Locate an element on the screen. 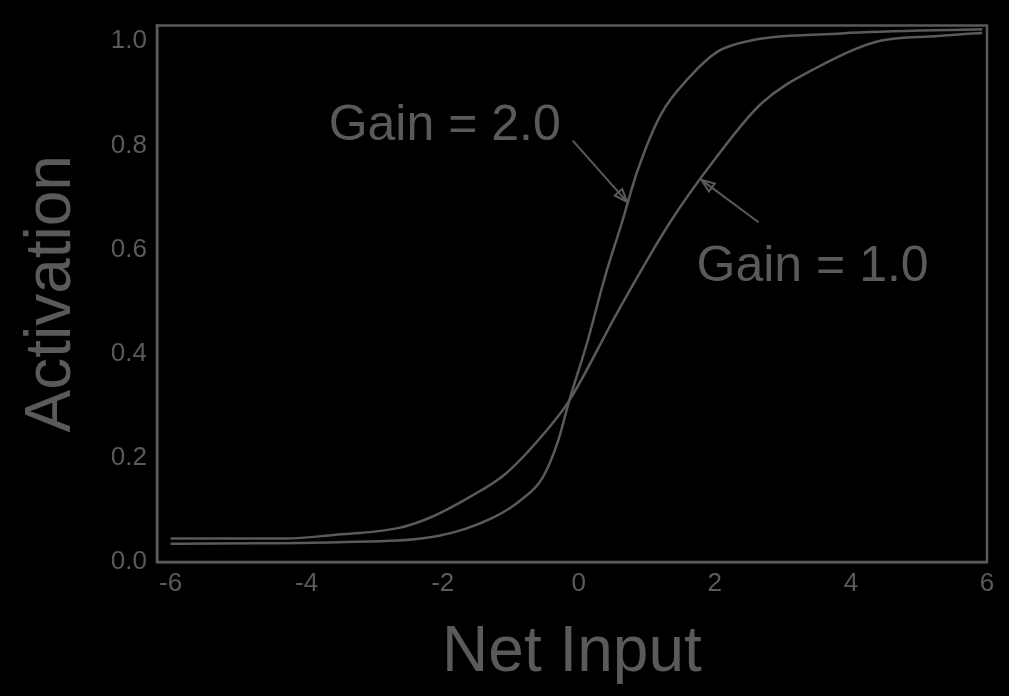 The width and height of the screenshot is (1009, 696). x-tick-label: 0 is located at coordinates (579, 581).